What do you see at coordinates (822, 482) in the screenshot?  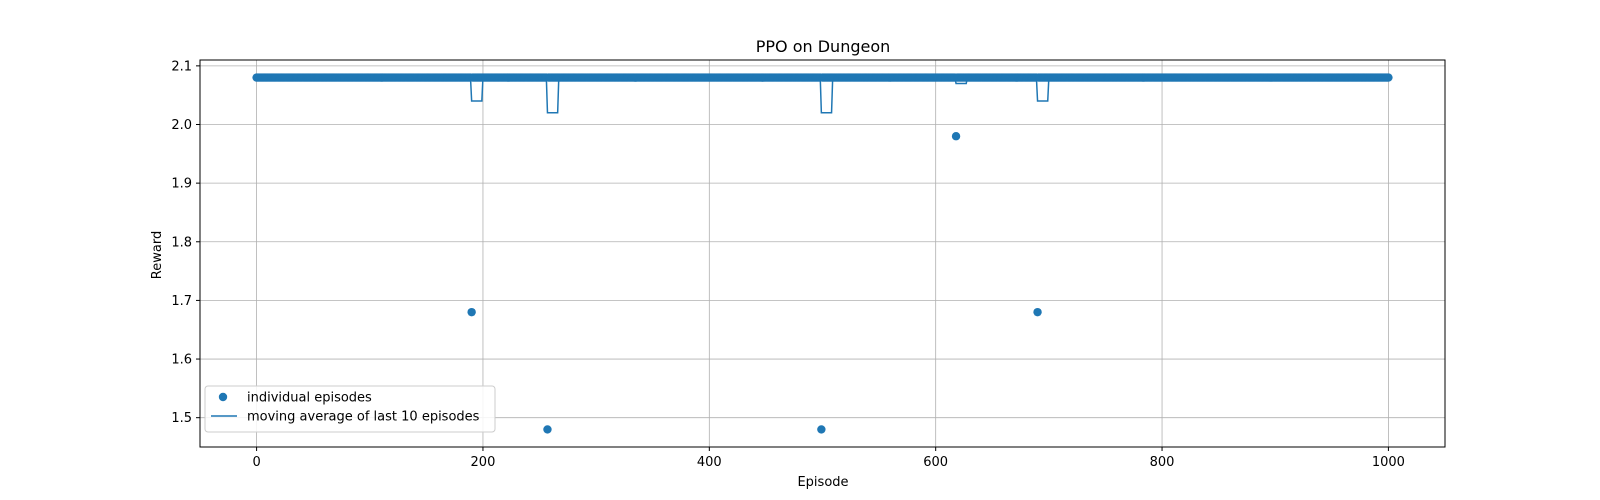 I see `x-axis-label: Episode` at bounding box center [822, 482].